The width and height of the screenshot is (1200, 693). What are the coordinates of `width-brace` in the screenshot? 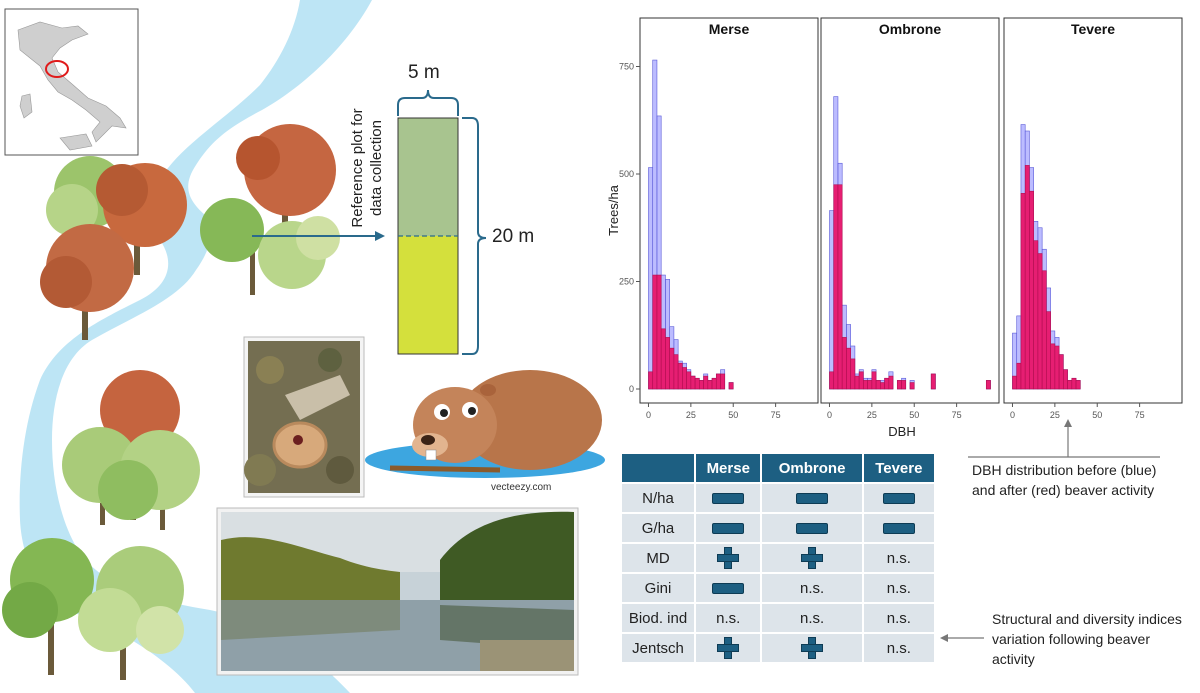 It's located at (428, 102).